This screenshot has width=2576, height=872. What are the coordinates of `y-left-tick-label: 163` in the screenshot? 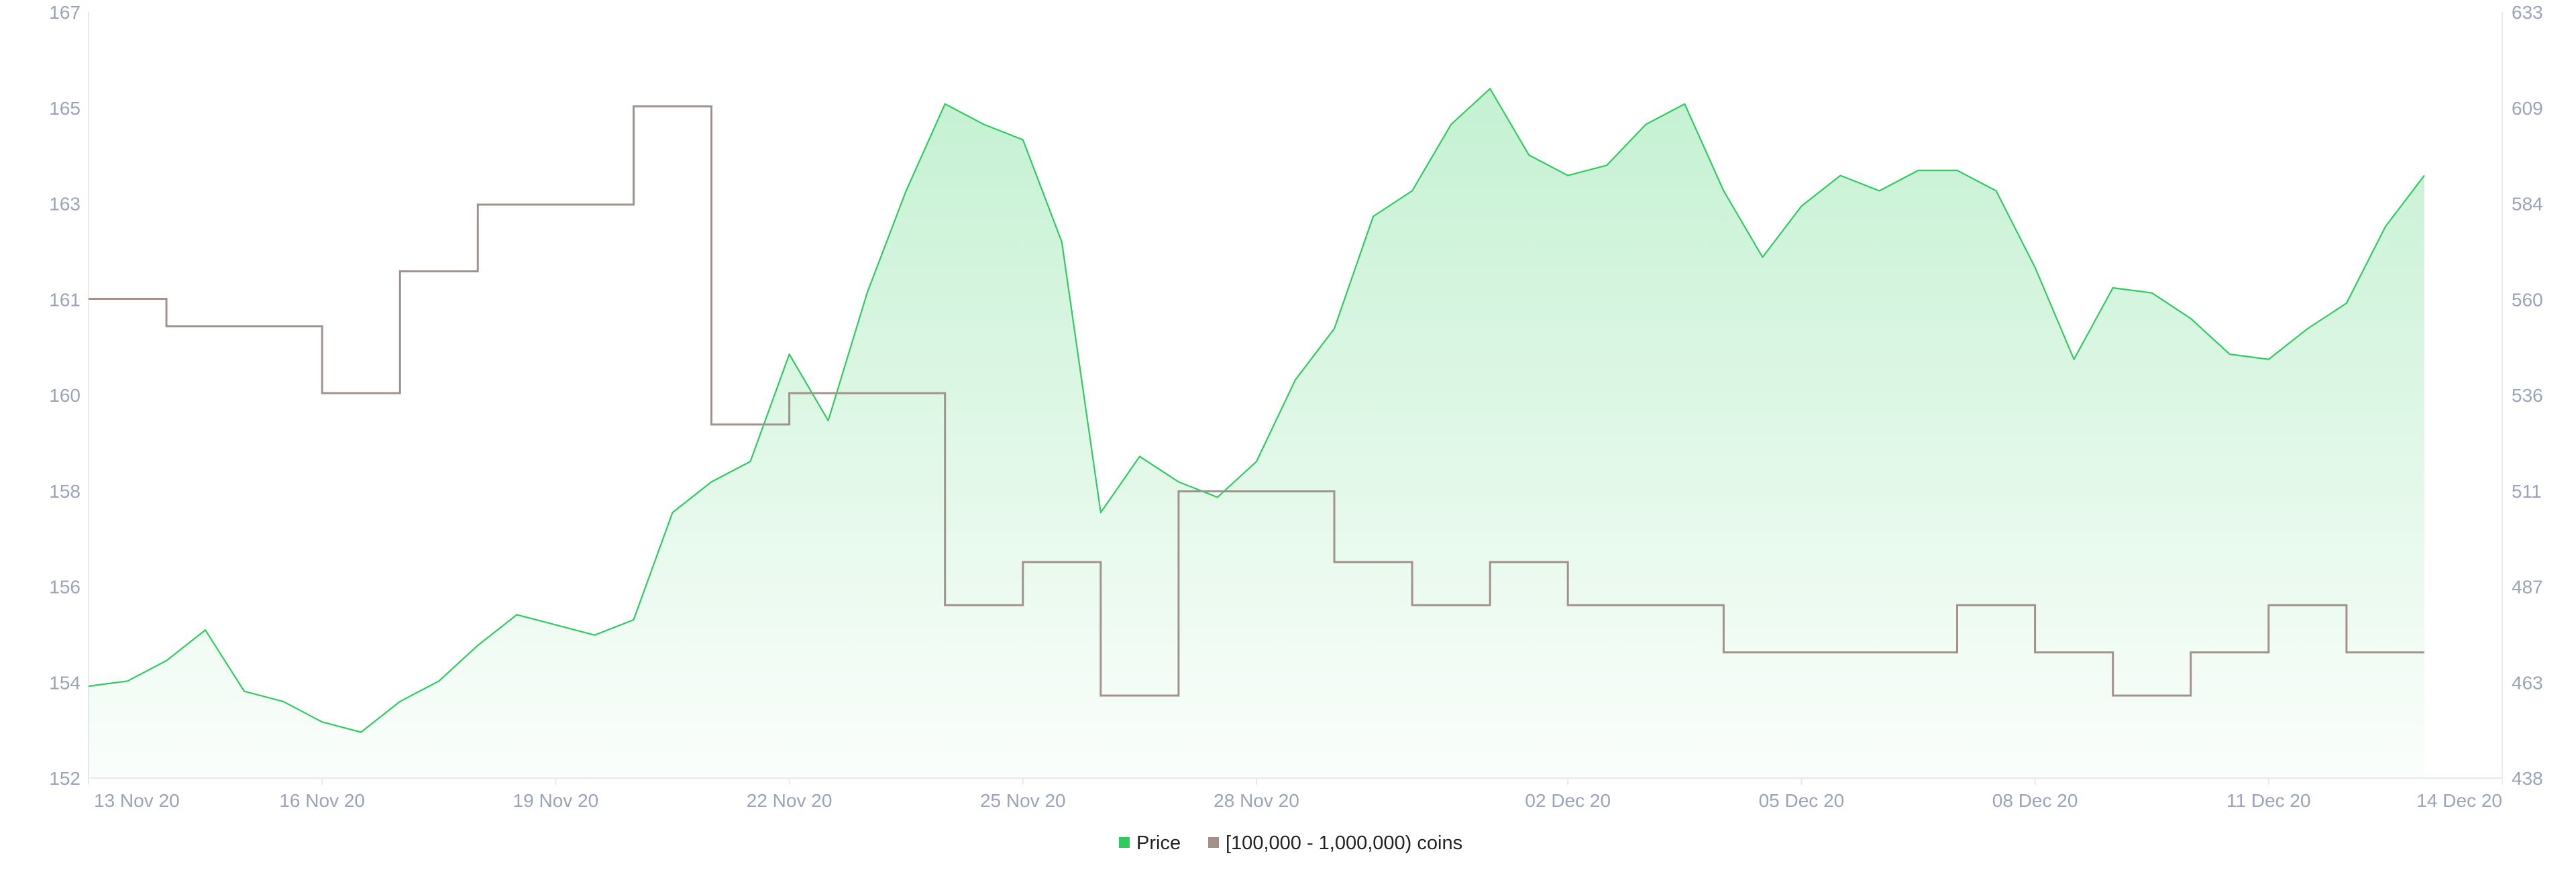 It's located at (64, 205).